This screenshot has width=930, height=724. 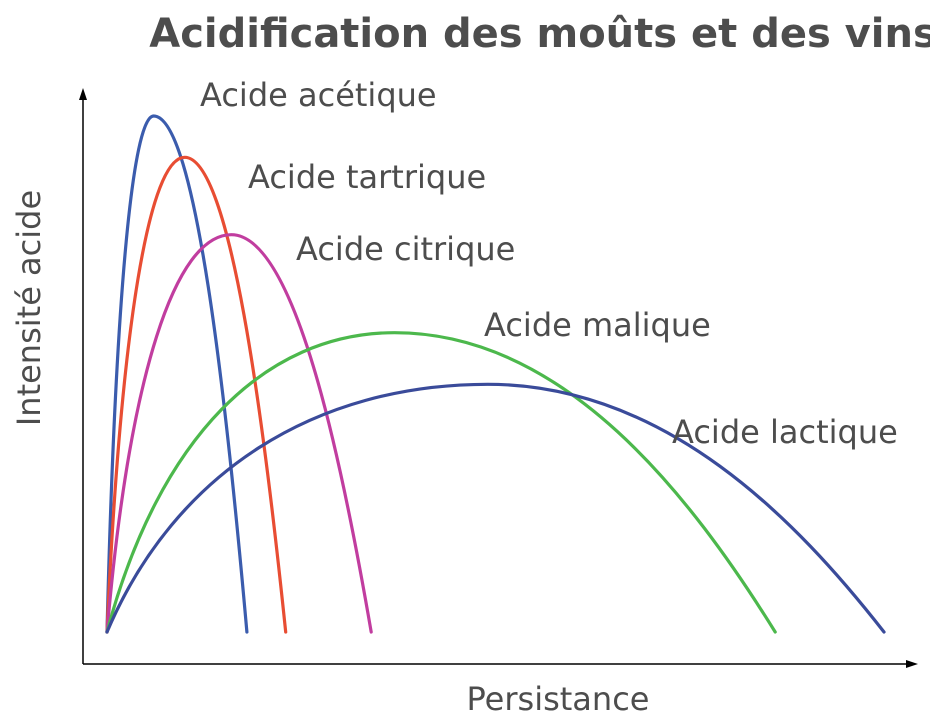 I want to click on series-label-5: Acide lactique, so click(x=785, y=432).